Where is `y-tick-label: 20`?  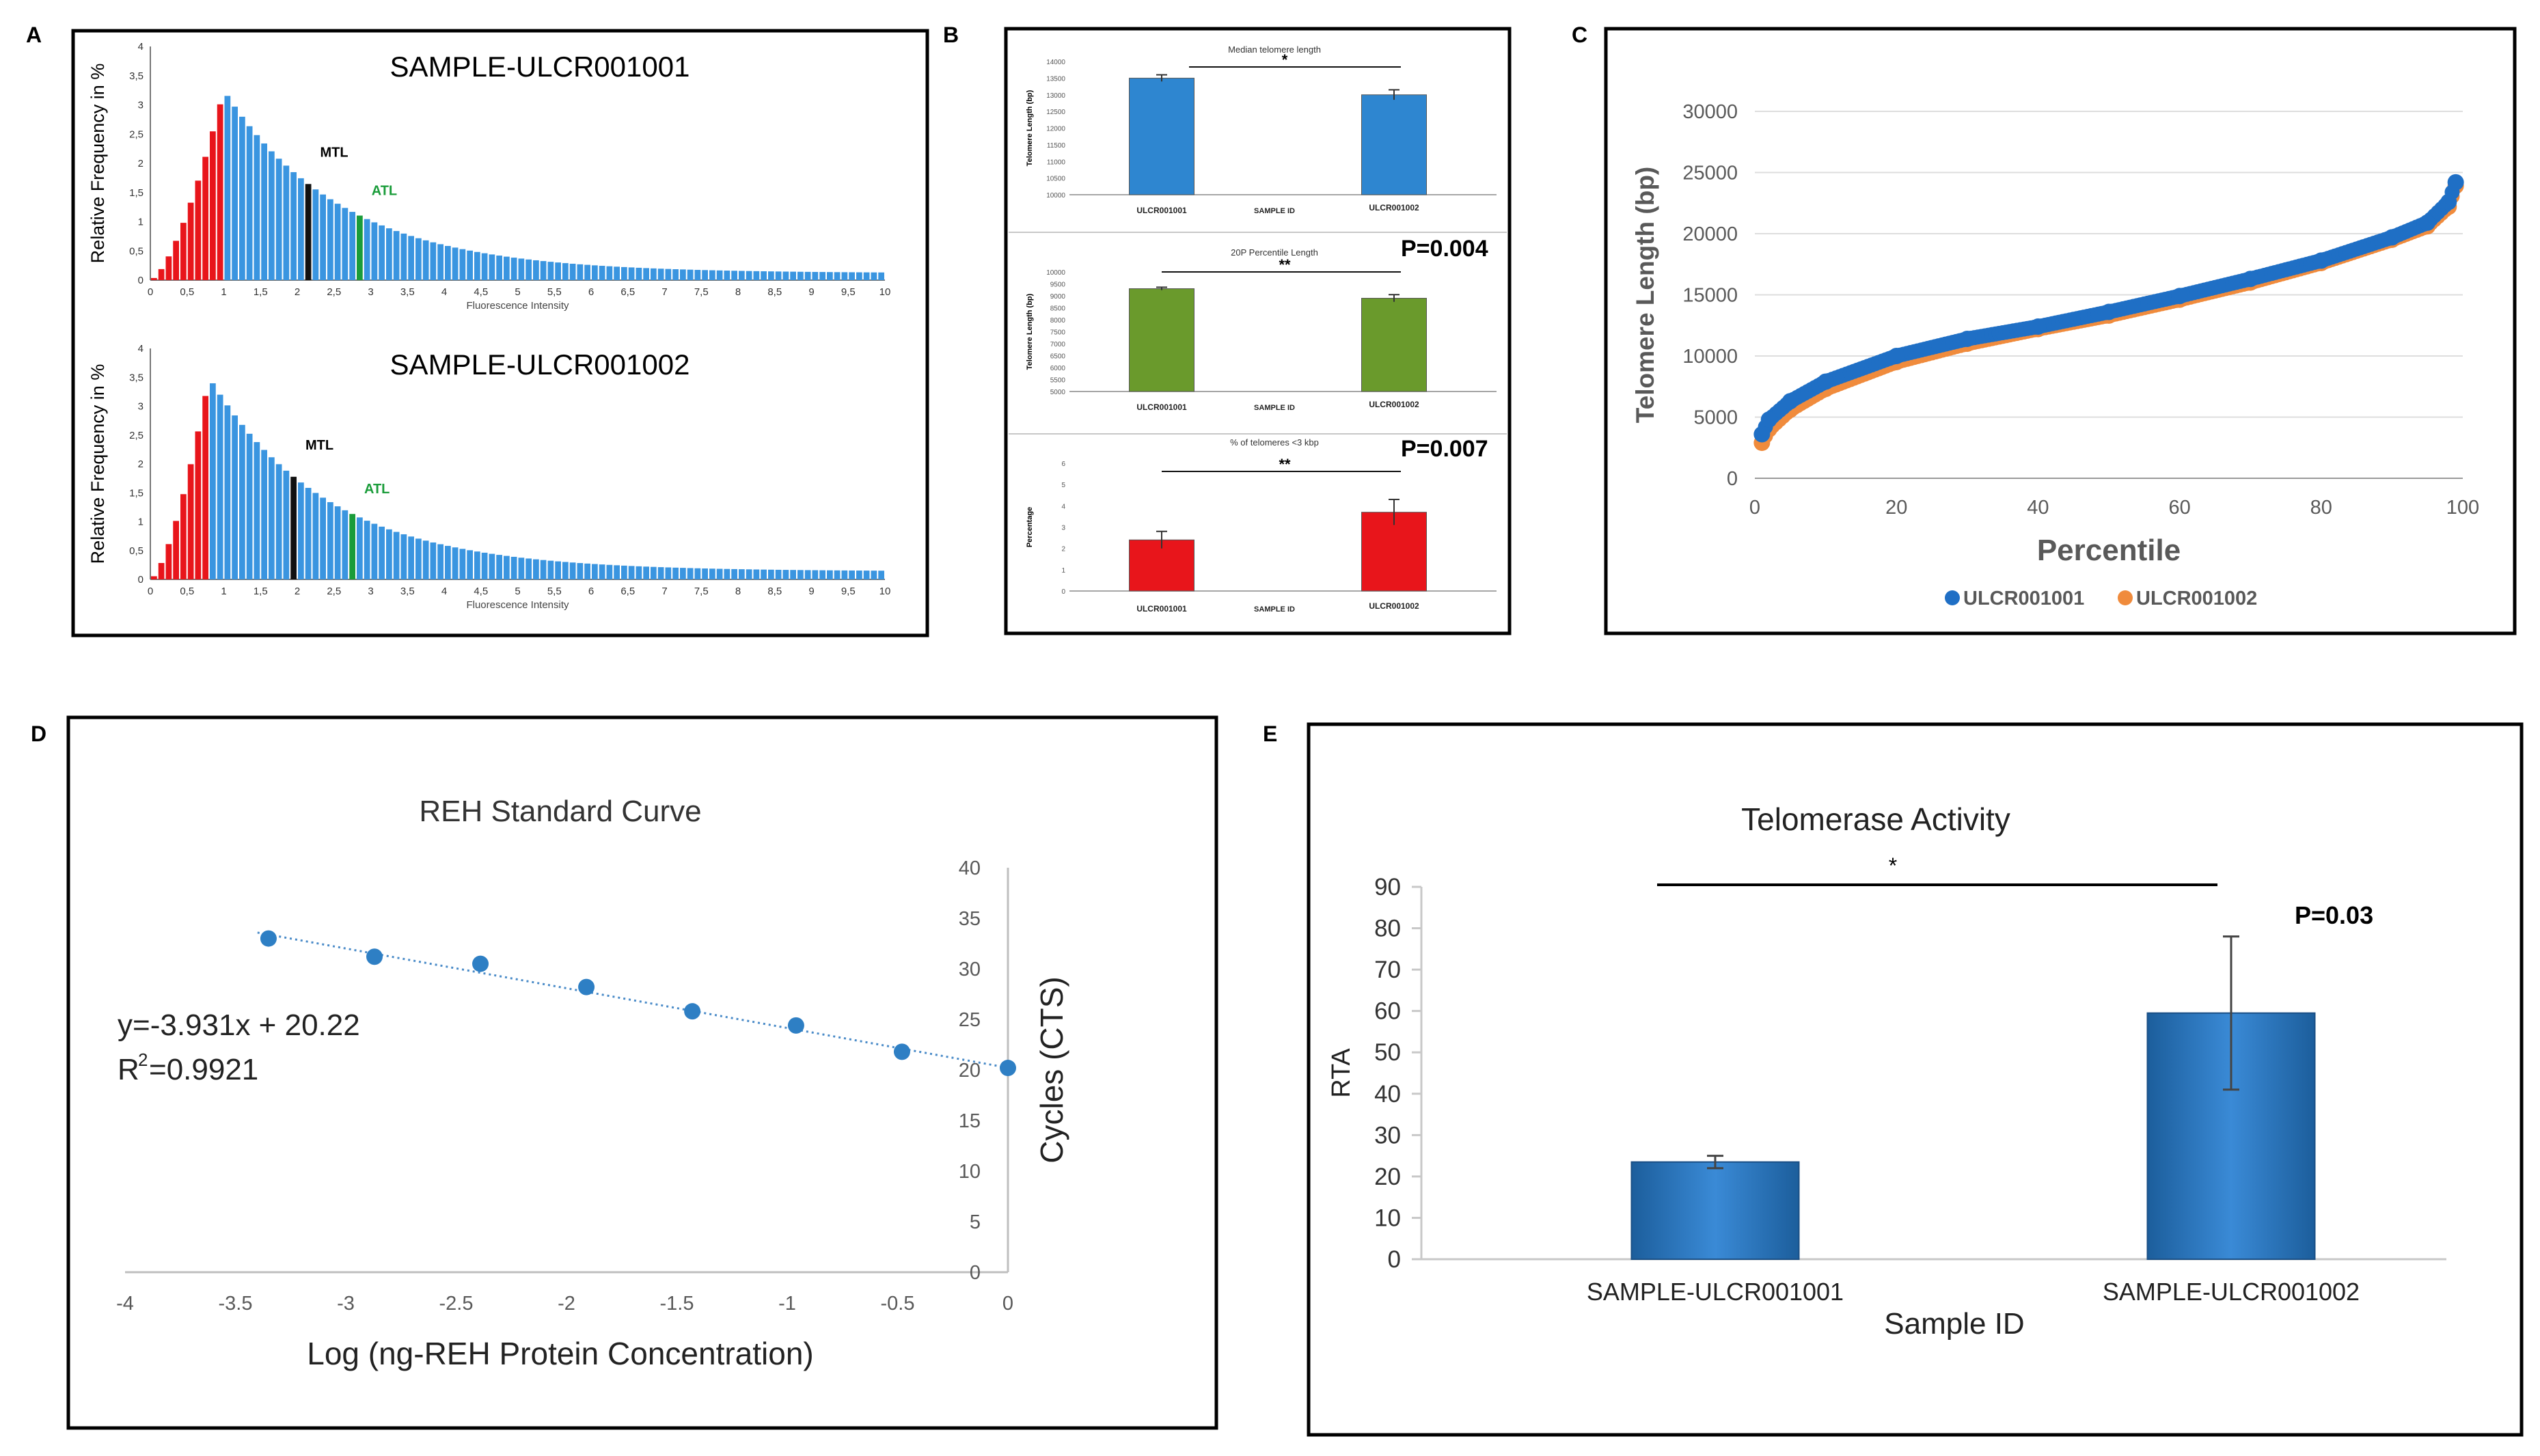
y-tick-label: 20 is located at coordinates (970, 1071).